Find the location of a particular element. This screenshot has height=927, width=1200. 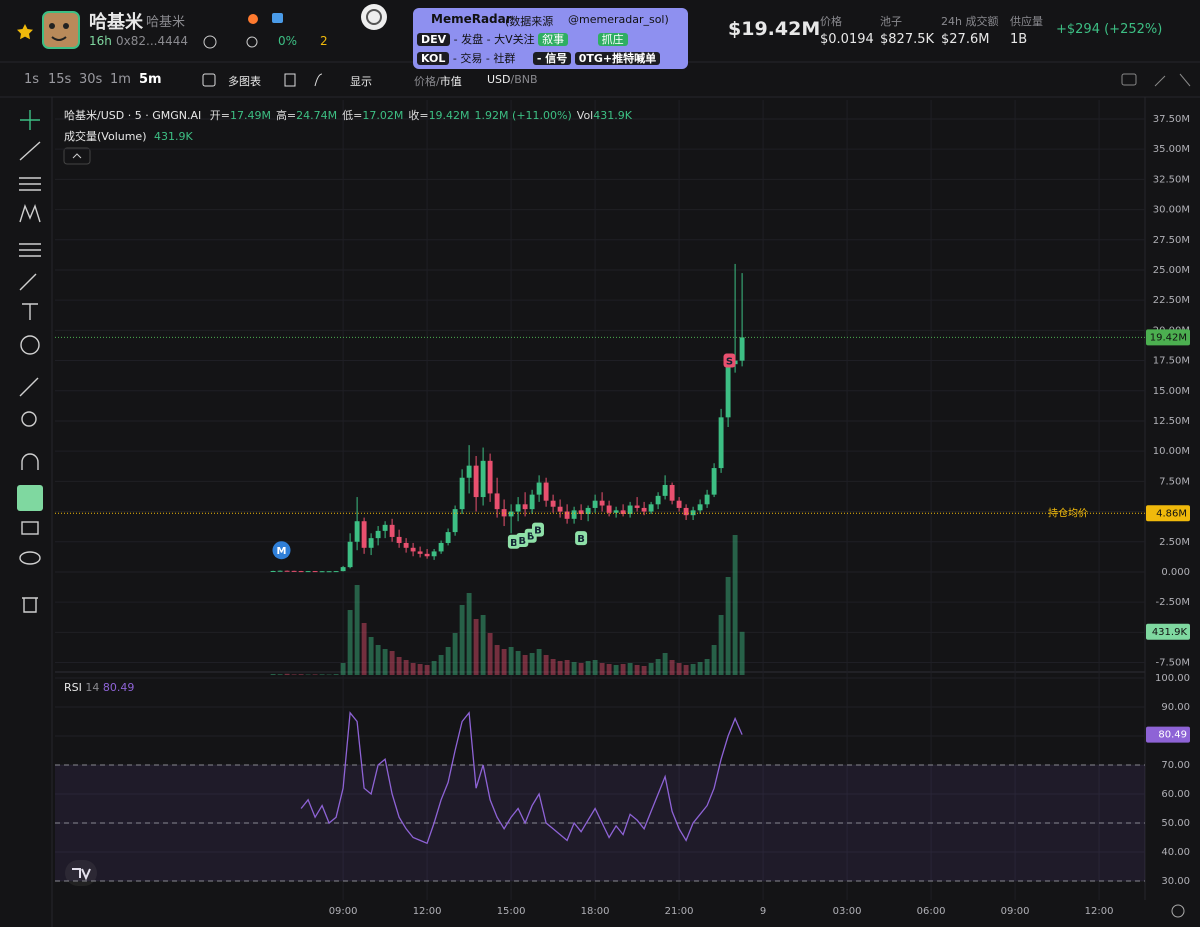

legend-value: 431.9K is located at coordinates (612, 115).